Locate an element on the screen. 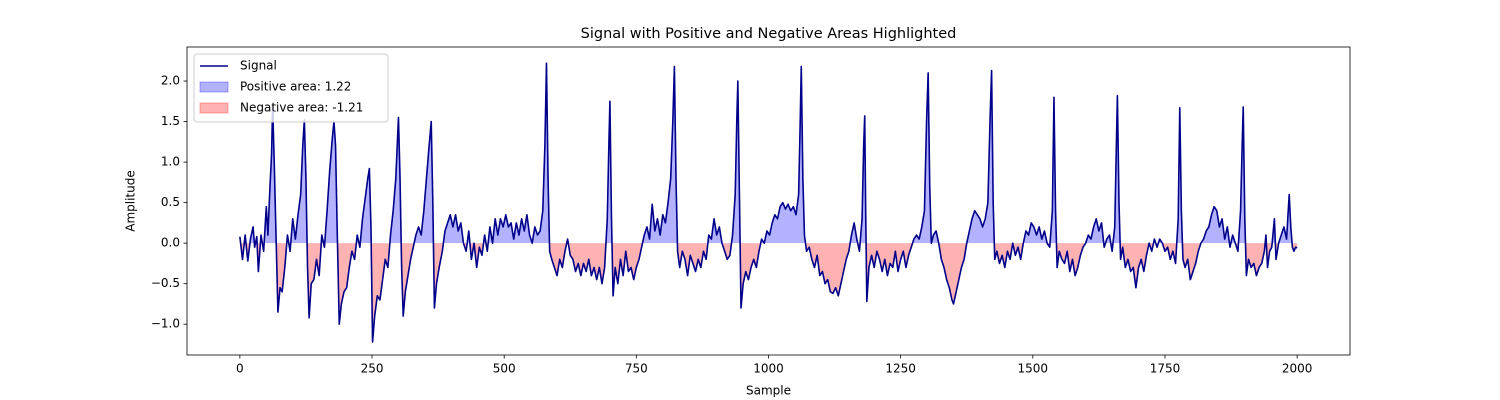 This screenshot has width=1500, height=400. legend-box is located at coordinates (291, 88).